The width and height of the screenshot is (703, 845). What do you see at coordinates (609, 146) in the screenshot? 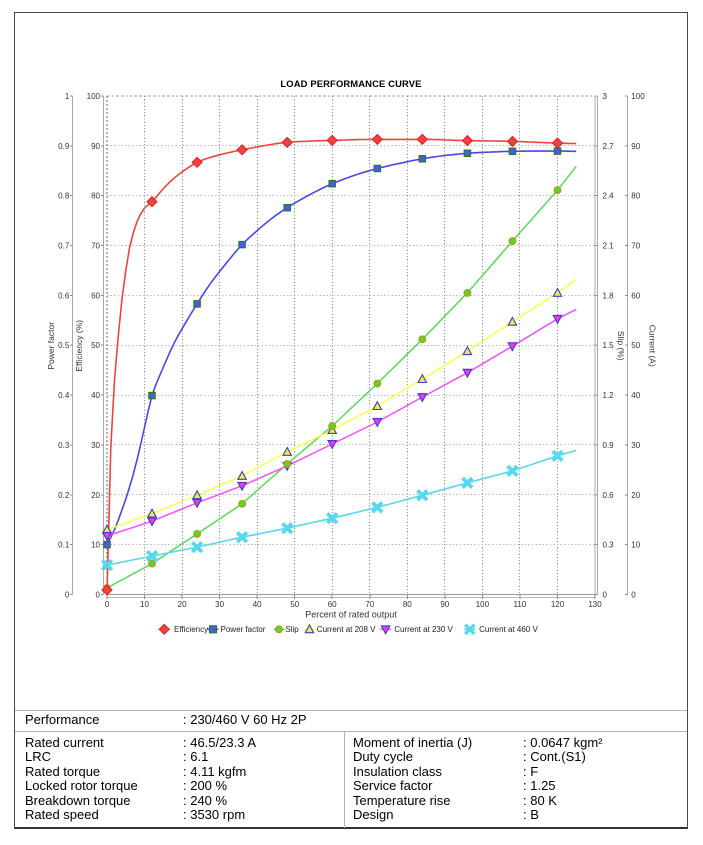
I see `svg-text: 2.7` at bounding box center [609, 146].